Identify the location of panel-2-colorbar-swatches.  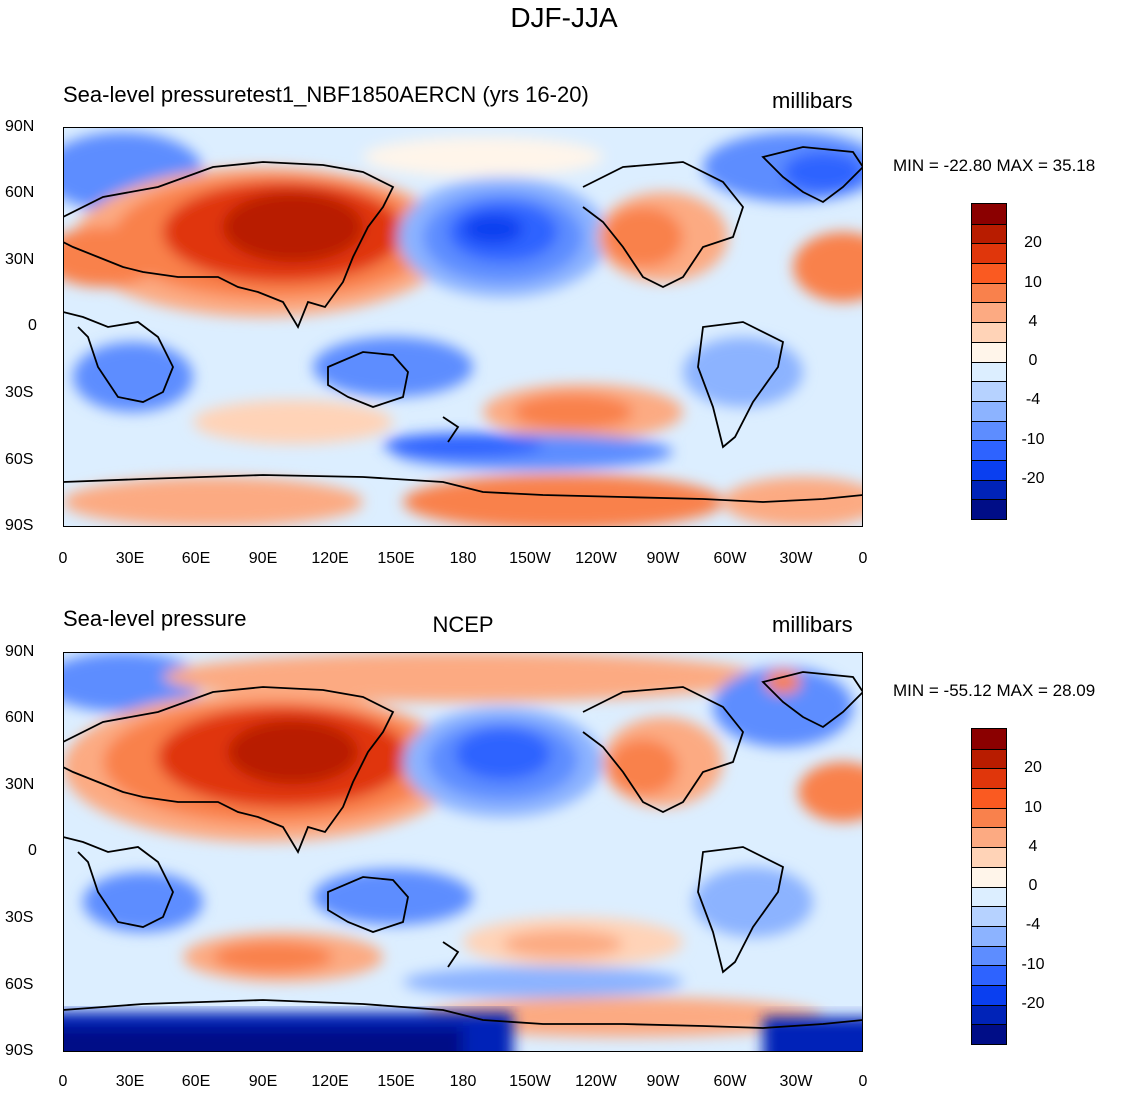
(989, 886).